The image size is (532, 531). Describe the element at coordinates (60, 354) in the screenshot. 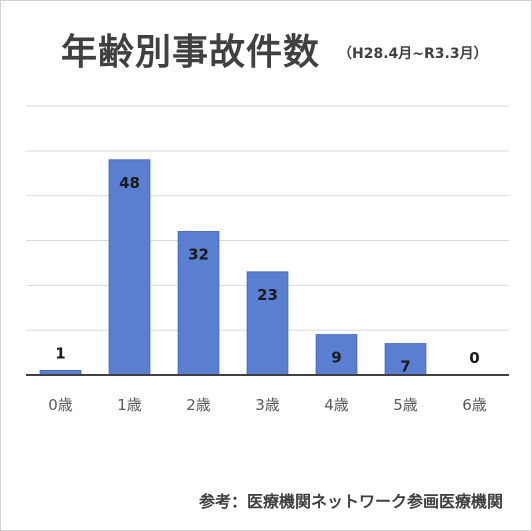

I see `data-label-0: 1` at that location.